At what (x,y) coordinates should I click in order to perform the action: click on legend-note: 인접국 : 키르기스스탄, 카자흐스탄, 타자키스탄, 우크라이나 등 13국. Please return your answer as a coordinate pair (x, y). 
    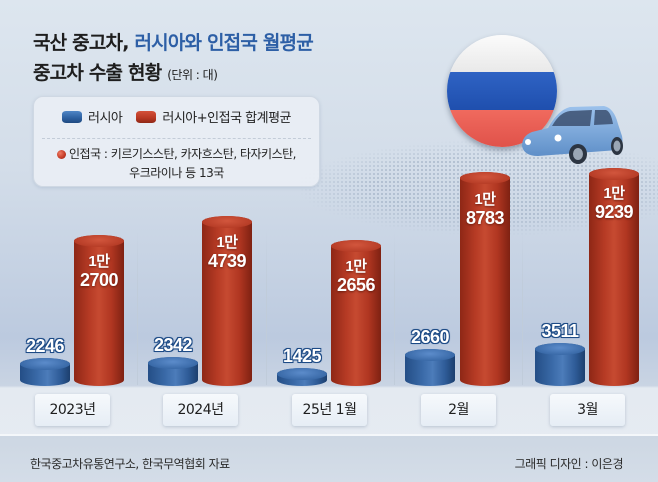
    Looking at the image, I should click on (176, 164).